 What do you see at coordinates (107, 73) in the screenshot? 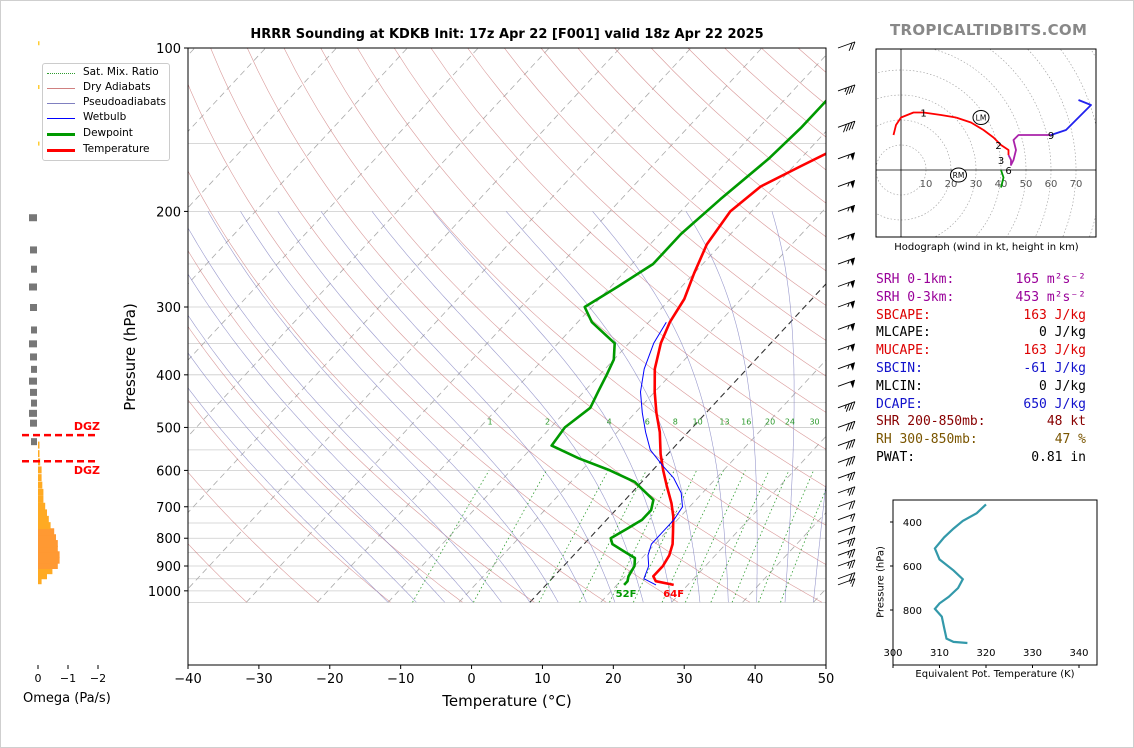
I see `legend-entry: Sat. Mix. Ratio` at bounding box center [107, 73].